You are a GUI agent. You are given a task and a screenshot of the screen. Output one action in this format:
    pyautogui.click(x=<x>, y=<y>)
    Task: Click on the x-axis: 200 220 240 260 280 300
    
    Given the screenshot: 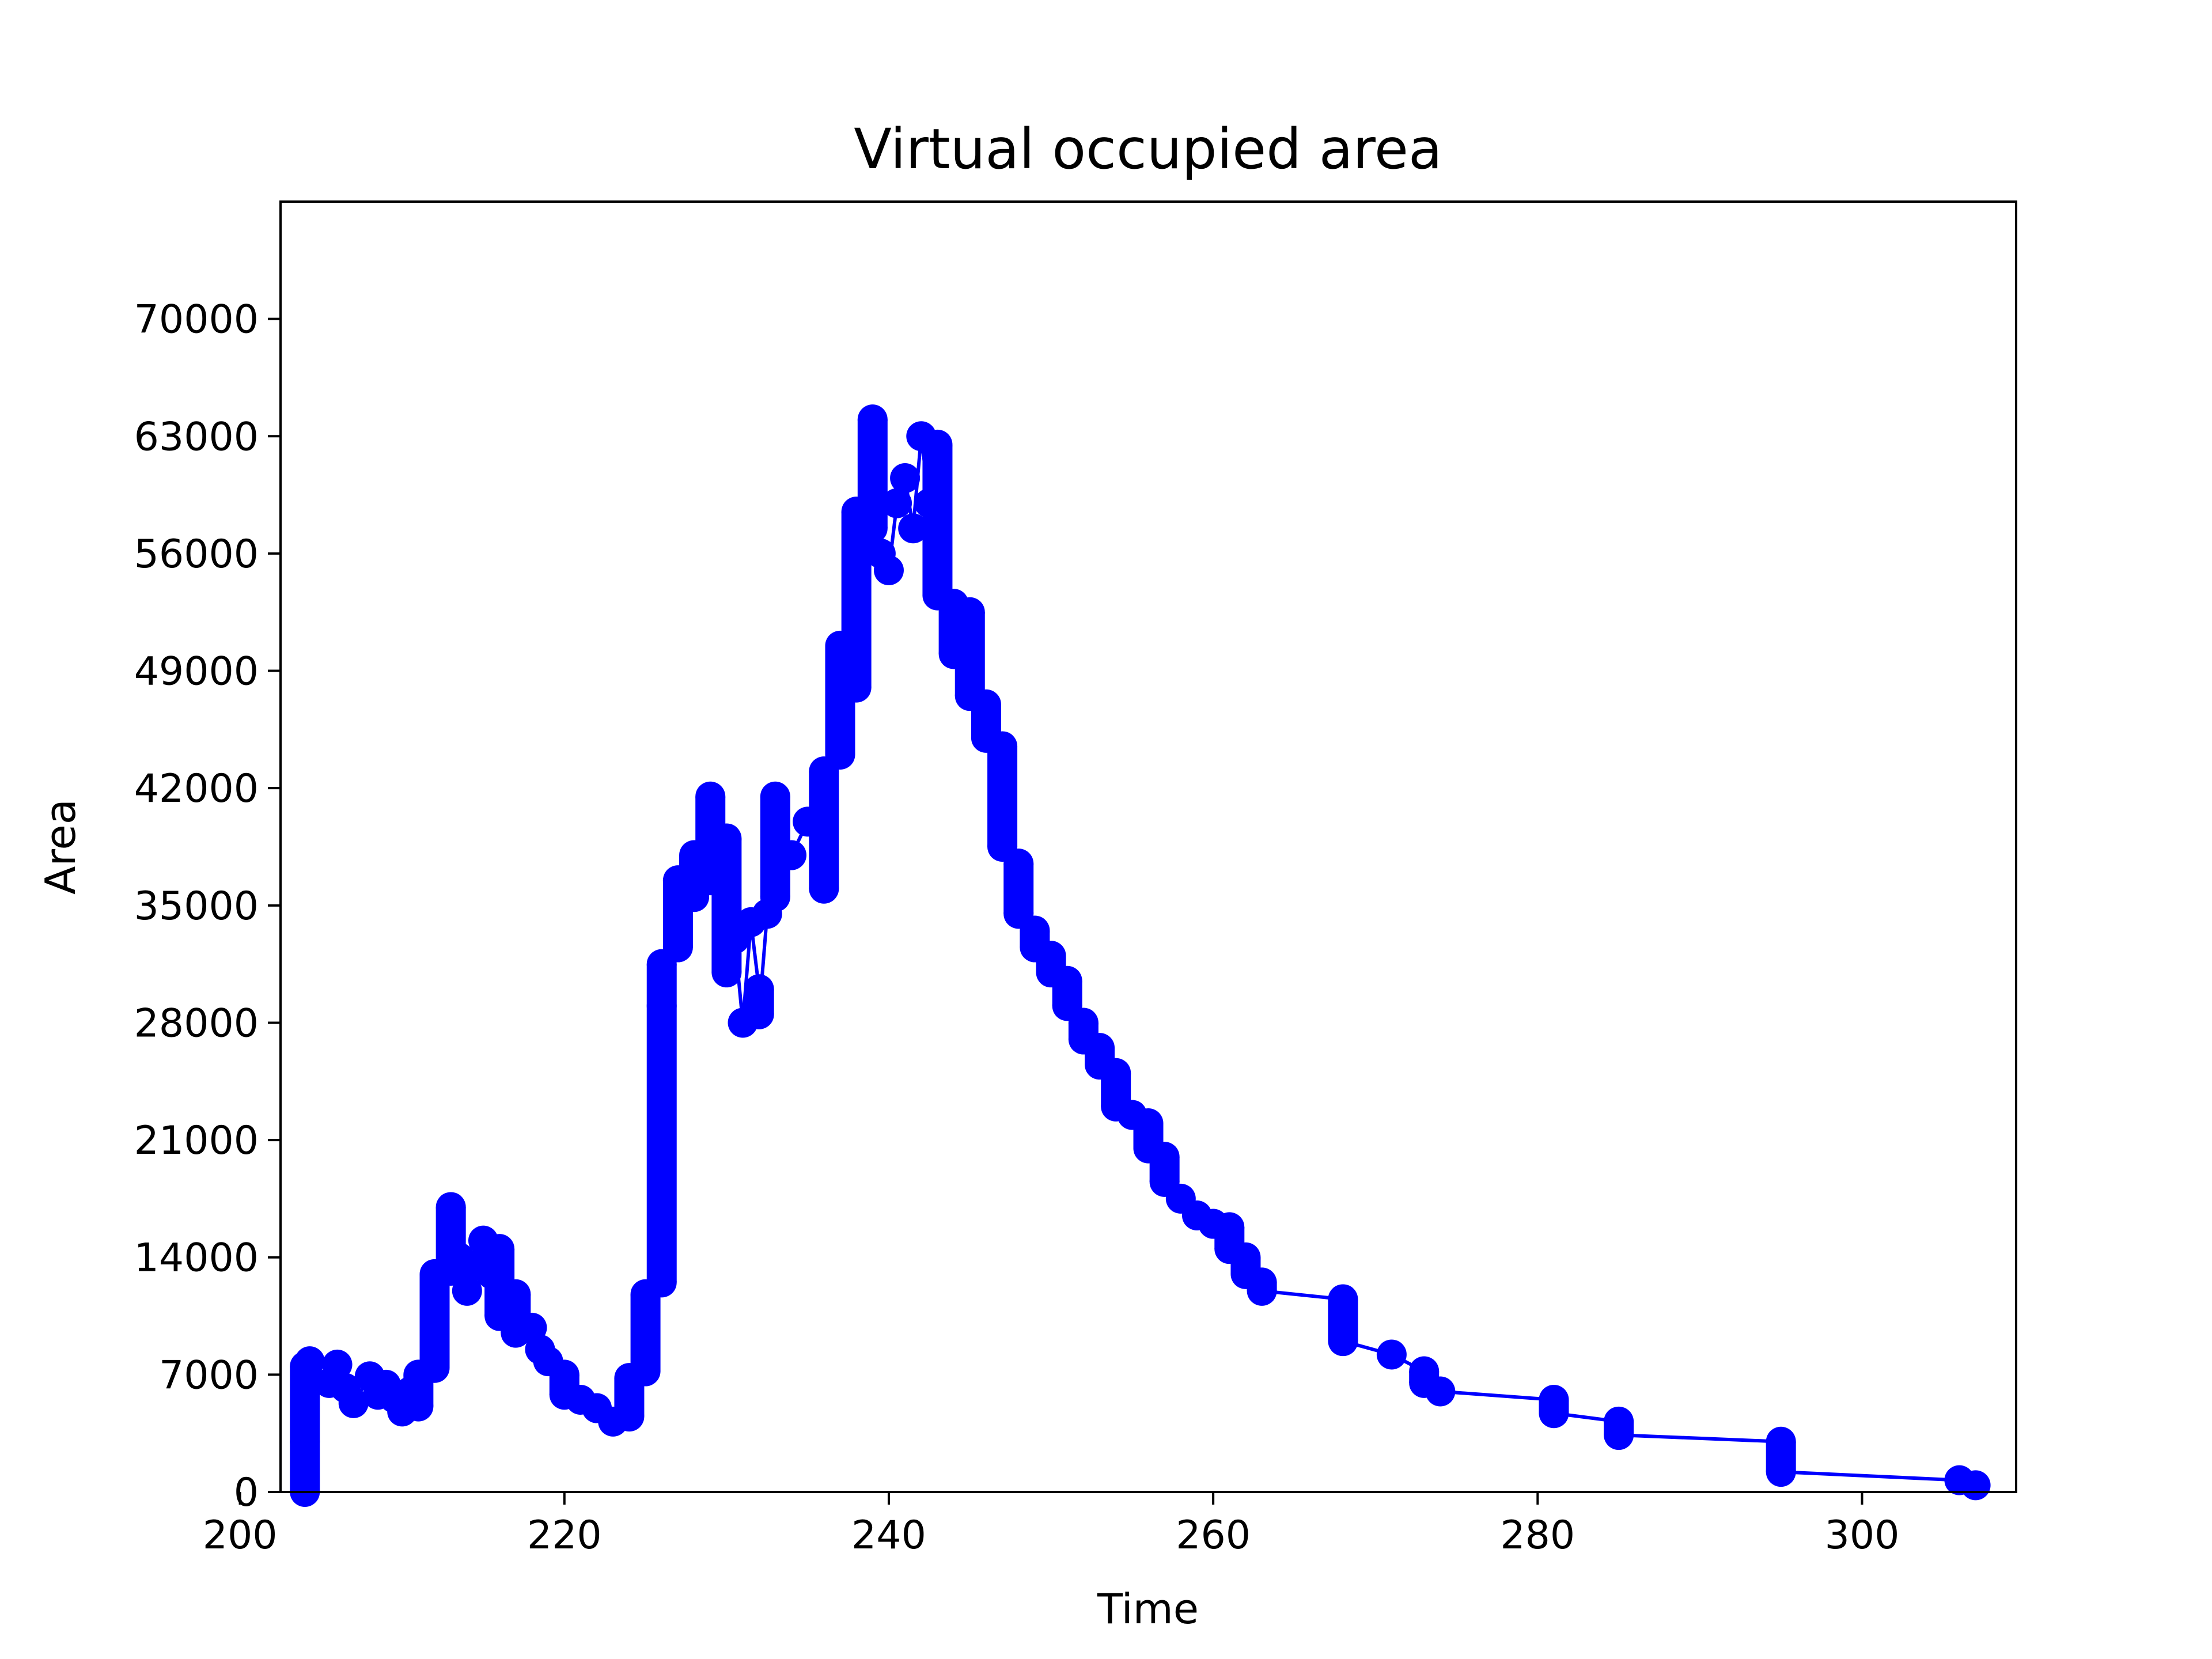 What is the action you would take?
    pyautogui.click(x=1051, y=1525)
    